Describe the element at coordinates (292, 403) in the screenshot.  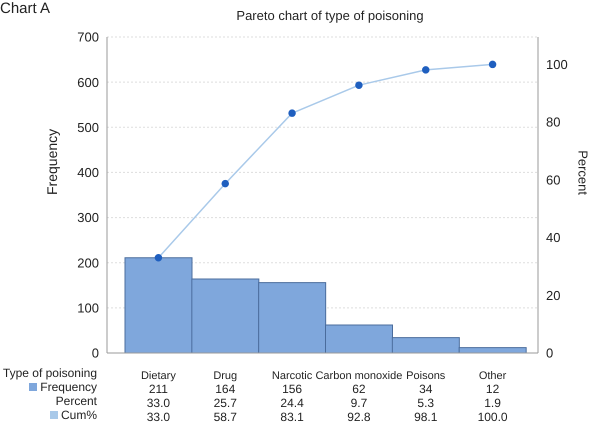
I see `text: 24.4` at that location.